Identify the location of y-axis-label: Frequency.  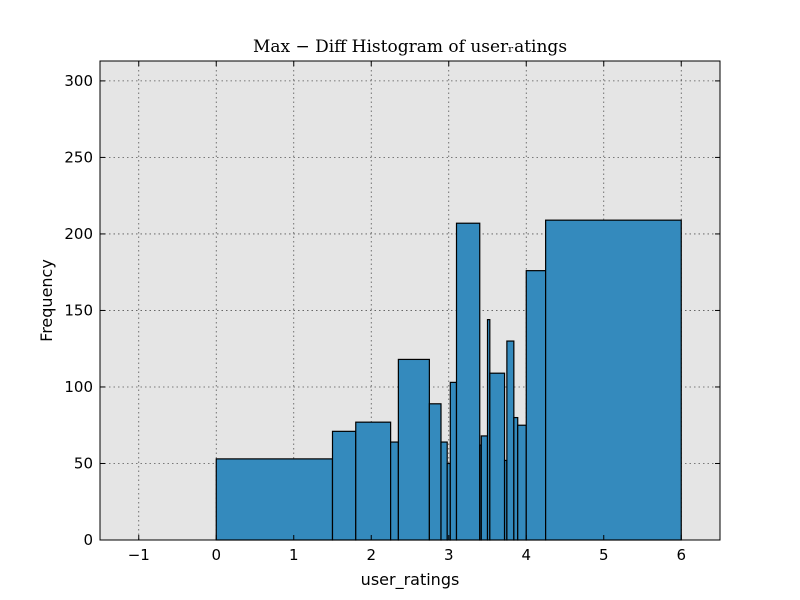
(46, 300).